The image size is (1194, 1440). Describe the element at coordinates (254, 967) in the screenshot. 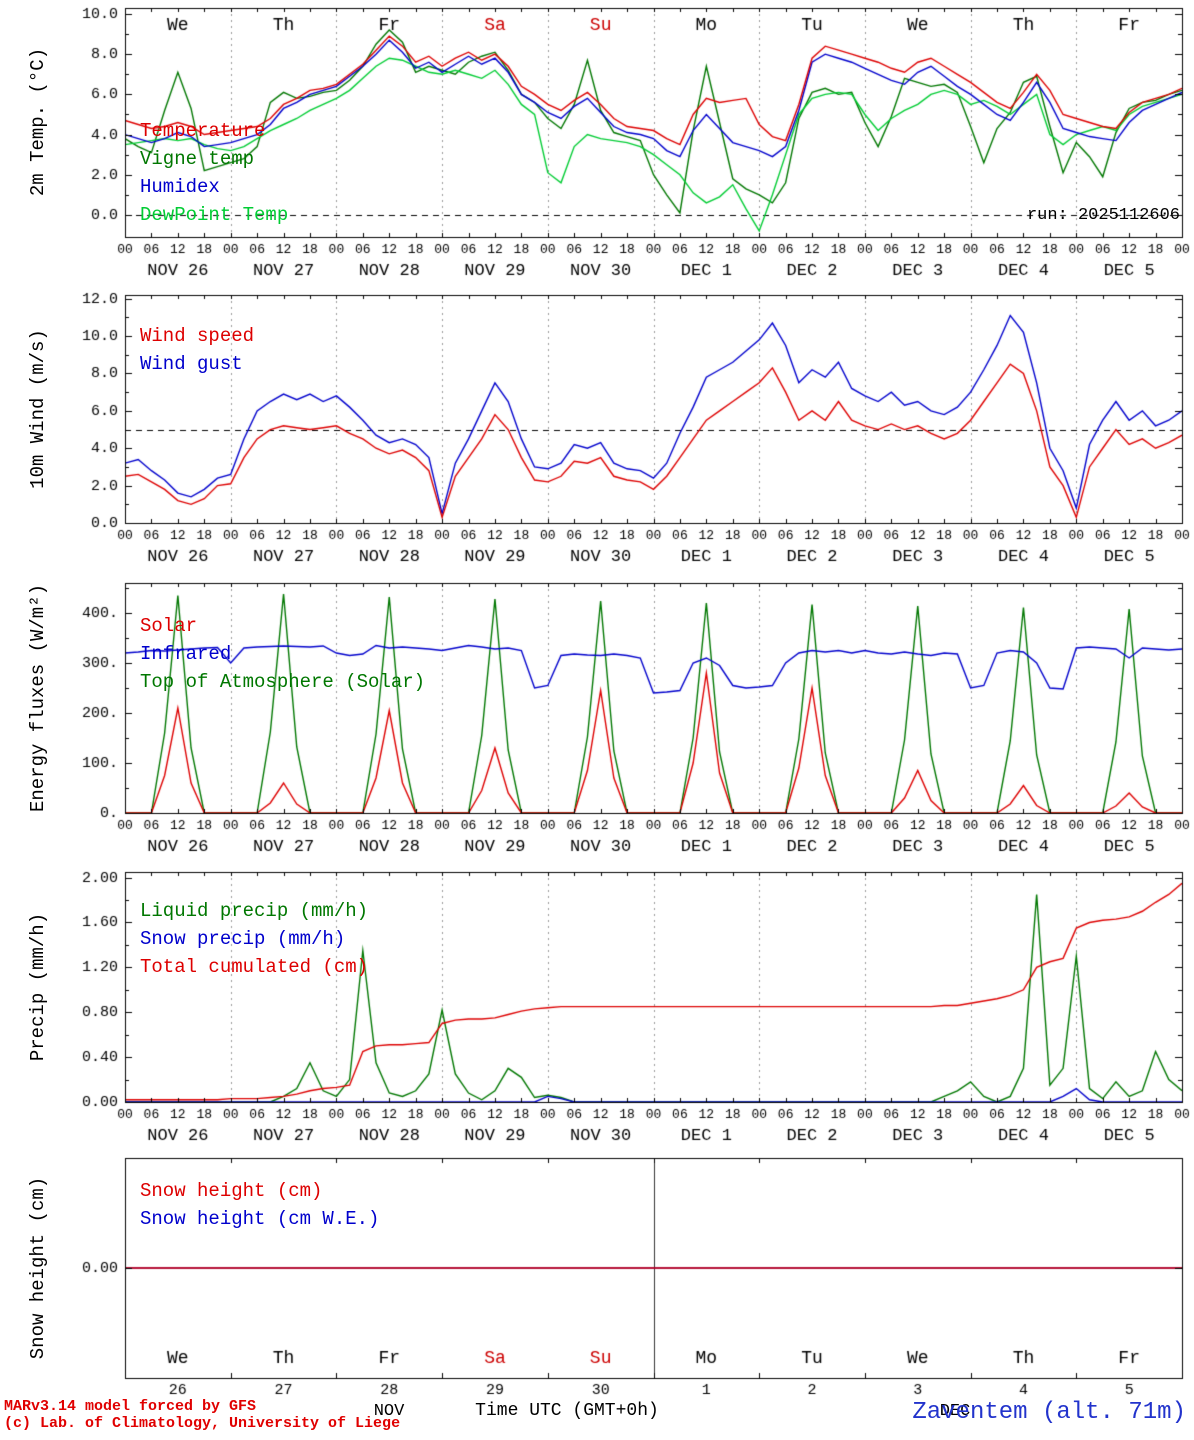

I see `legend-item-total-cumulated: Total cumulated (cm)` at that location.